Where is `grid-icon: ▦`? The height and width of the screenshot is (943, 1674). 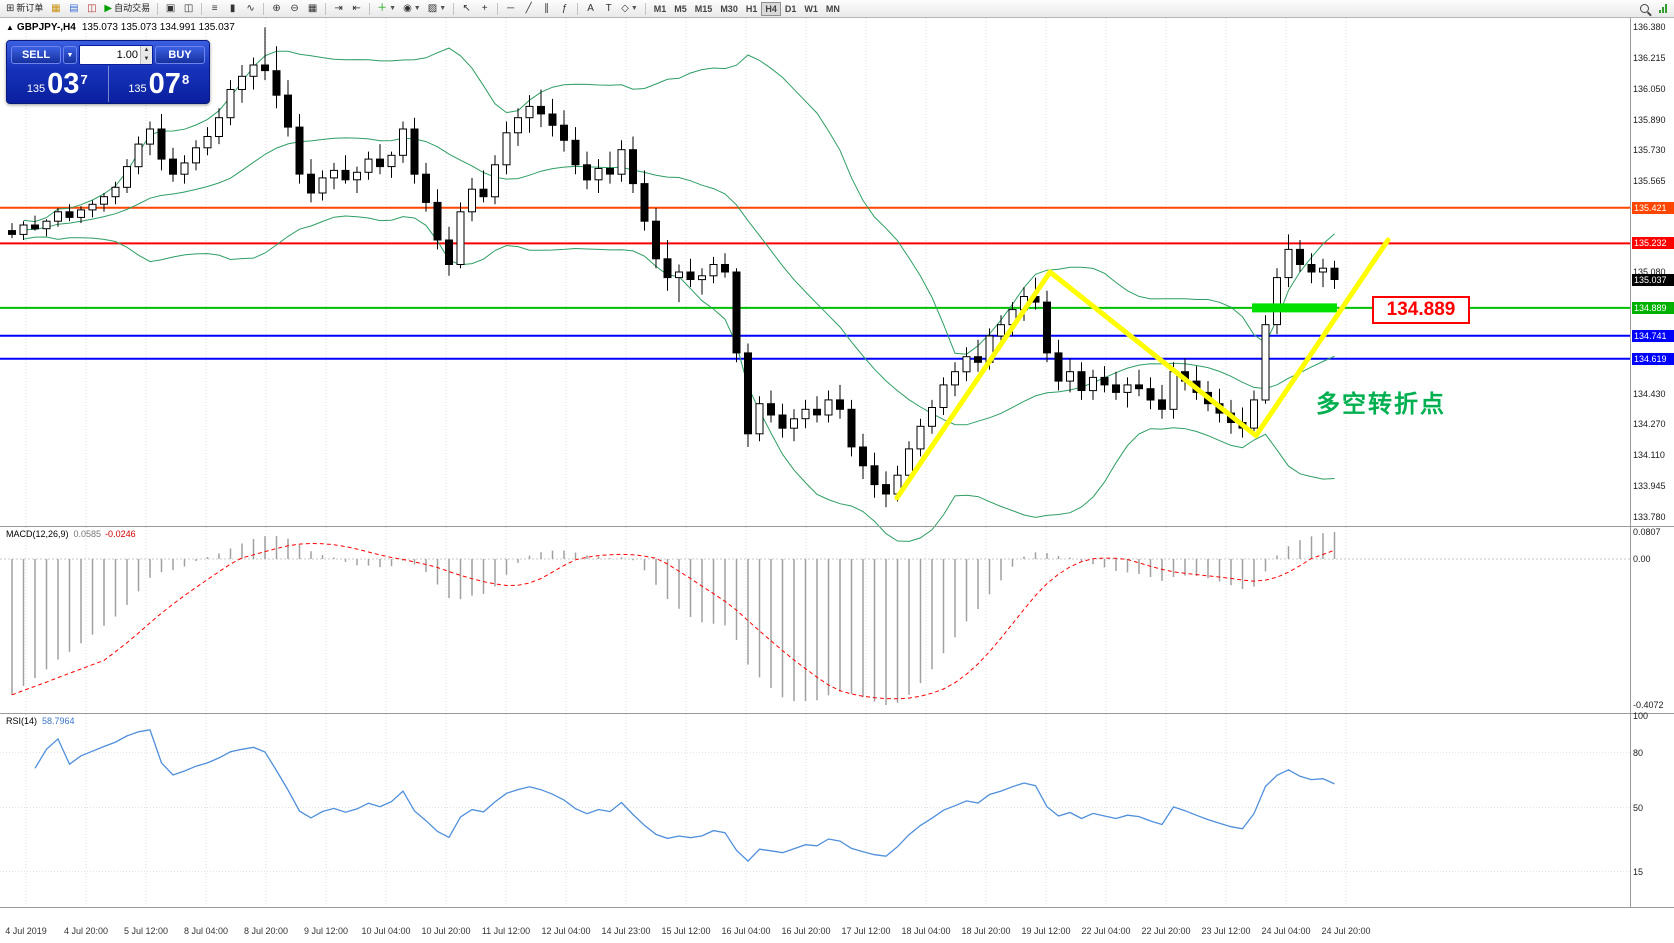 grid-icon: ▦ is located at coordinates (312, 8).